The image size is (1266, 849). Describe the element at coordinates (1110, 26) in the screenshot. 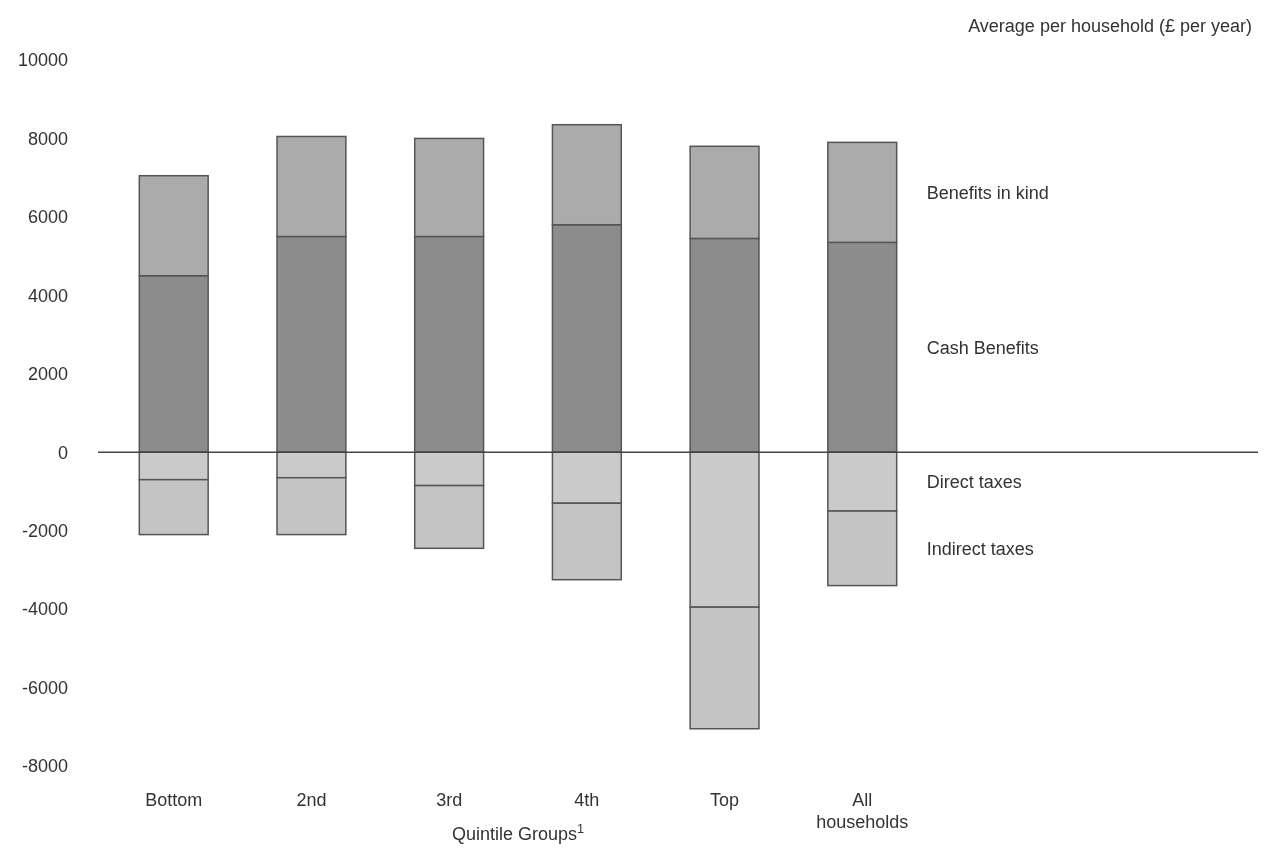

I see `y-axis-title: Average per household (£ per year)` at that location.